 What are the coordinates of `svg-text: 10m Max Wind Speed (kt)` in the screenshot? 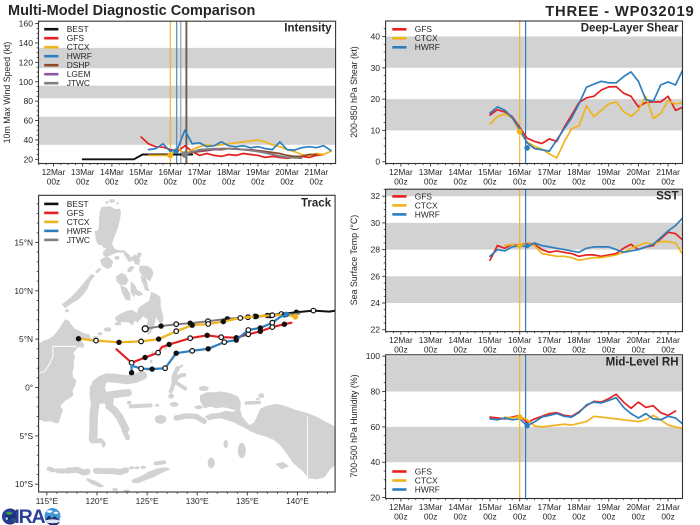 It's located at (7, 93).